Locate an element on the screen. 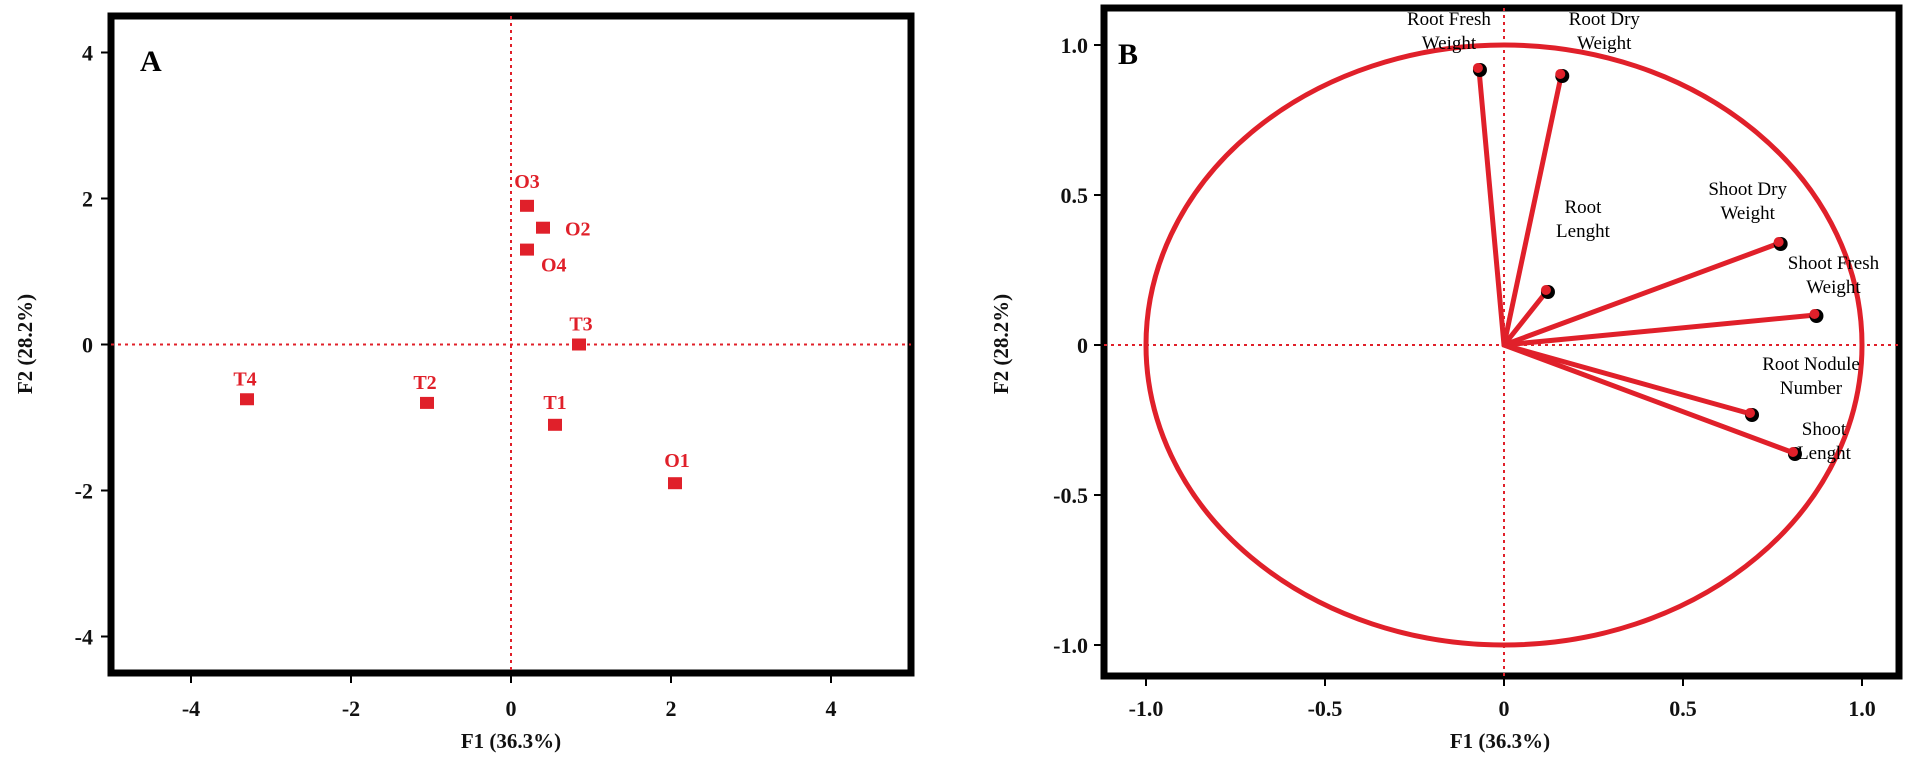 The image size is (1905, 766). vector-root-lenght is located at coordinates (1525, 318).